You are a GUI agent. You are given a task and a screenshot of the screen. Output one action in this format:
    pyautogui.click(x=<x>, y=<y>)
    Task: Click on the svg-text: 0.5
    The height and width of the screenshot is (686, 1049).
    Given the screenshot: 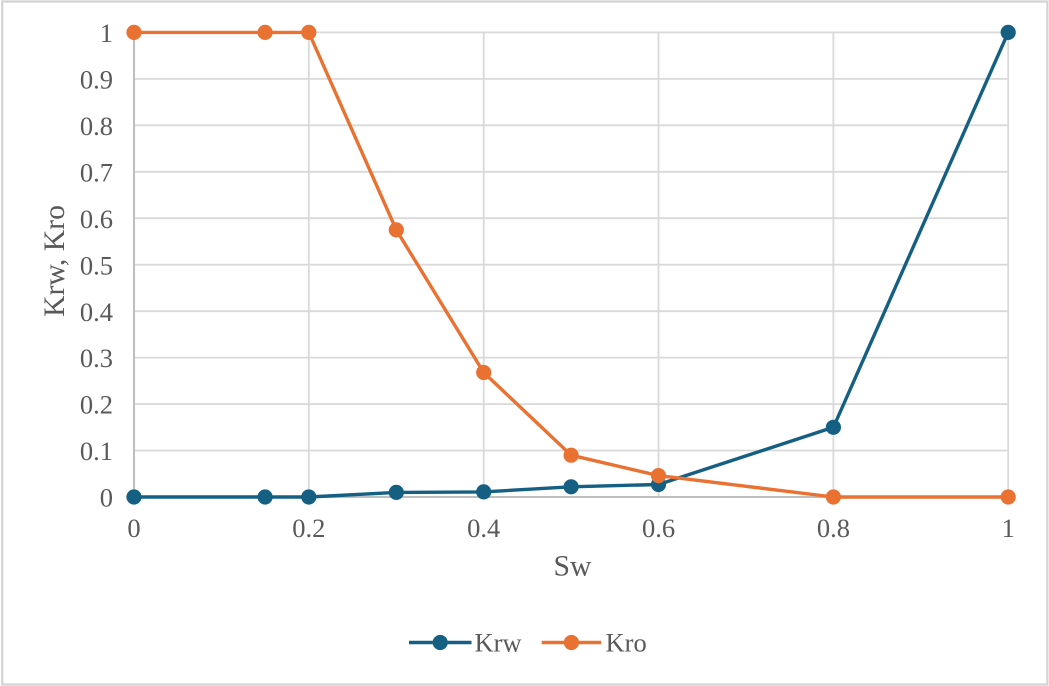 What is the action you would take?
    pyautogui.click(x=96, y=265)
    